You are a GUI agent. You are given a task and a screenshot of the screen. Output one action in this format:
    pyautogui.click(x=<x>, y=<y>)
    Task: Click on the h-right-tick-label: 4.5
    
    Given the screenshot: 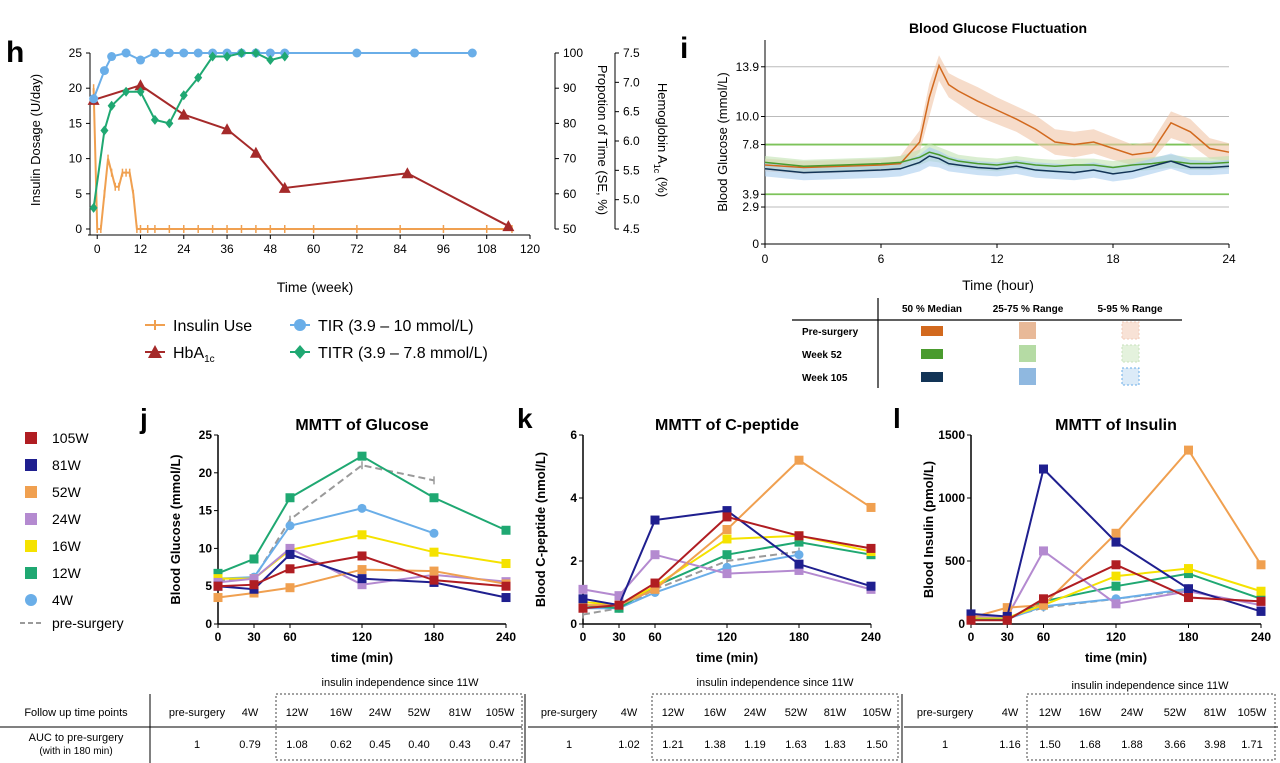 What is the action you would take?
    pyautogui.click(x=631, y=229)
    